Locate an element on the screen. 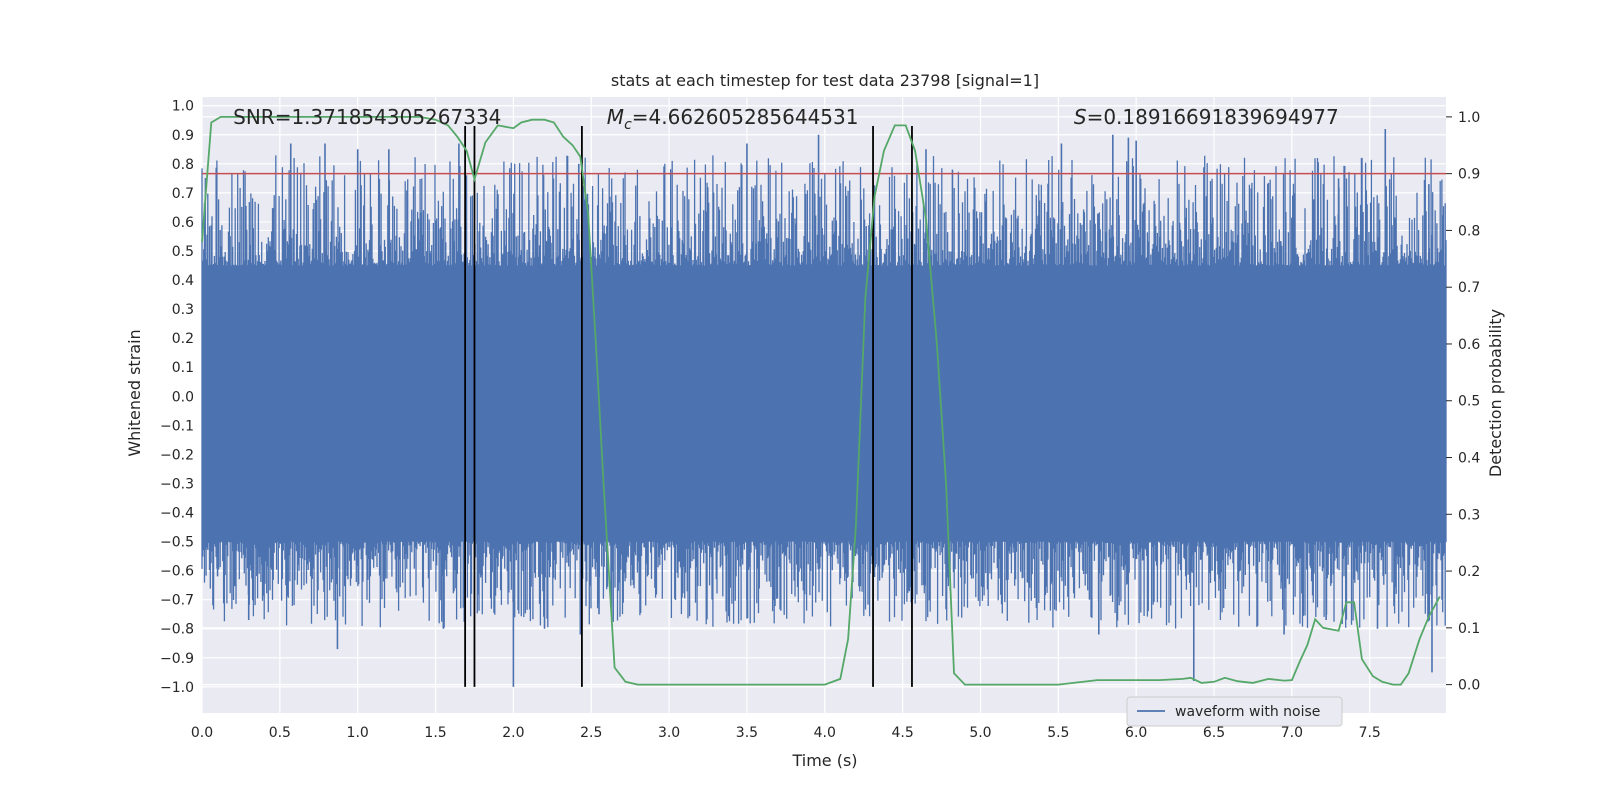  stat-annotation: Mc=4.662605285644531 is located at coordinates (733, 119).